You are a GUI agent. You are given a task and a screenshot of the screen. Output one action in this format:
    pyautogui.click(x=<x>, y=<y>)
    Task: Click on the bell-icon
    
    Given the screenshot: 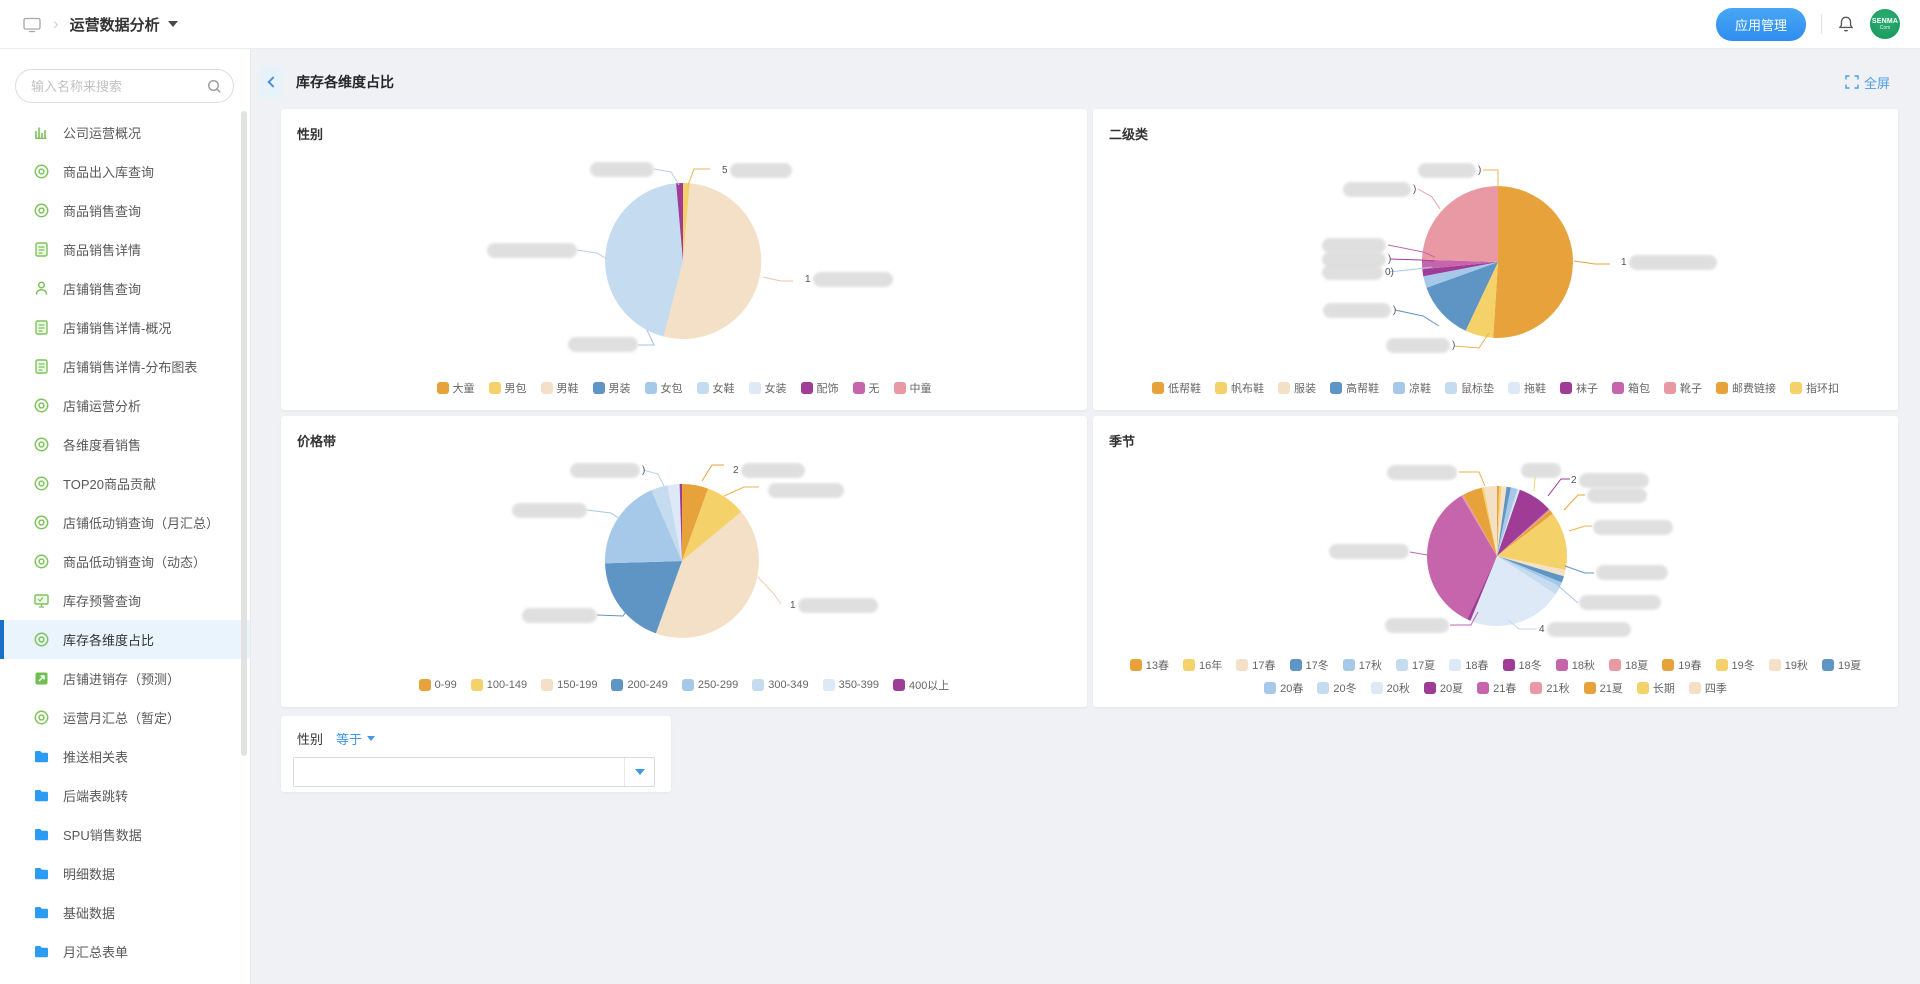 What is the action you would take?
    pyautogui.click(x=1846, y=24)
    